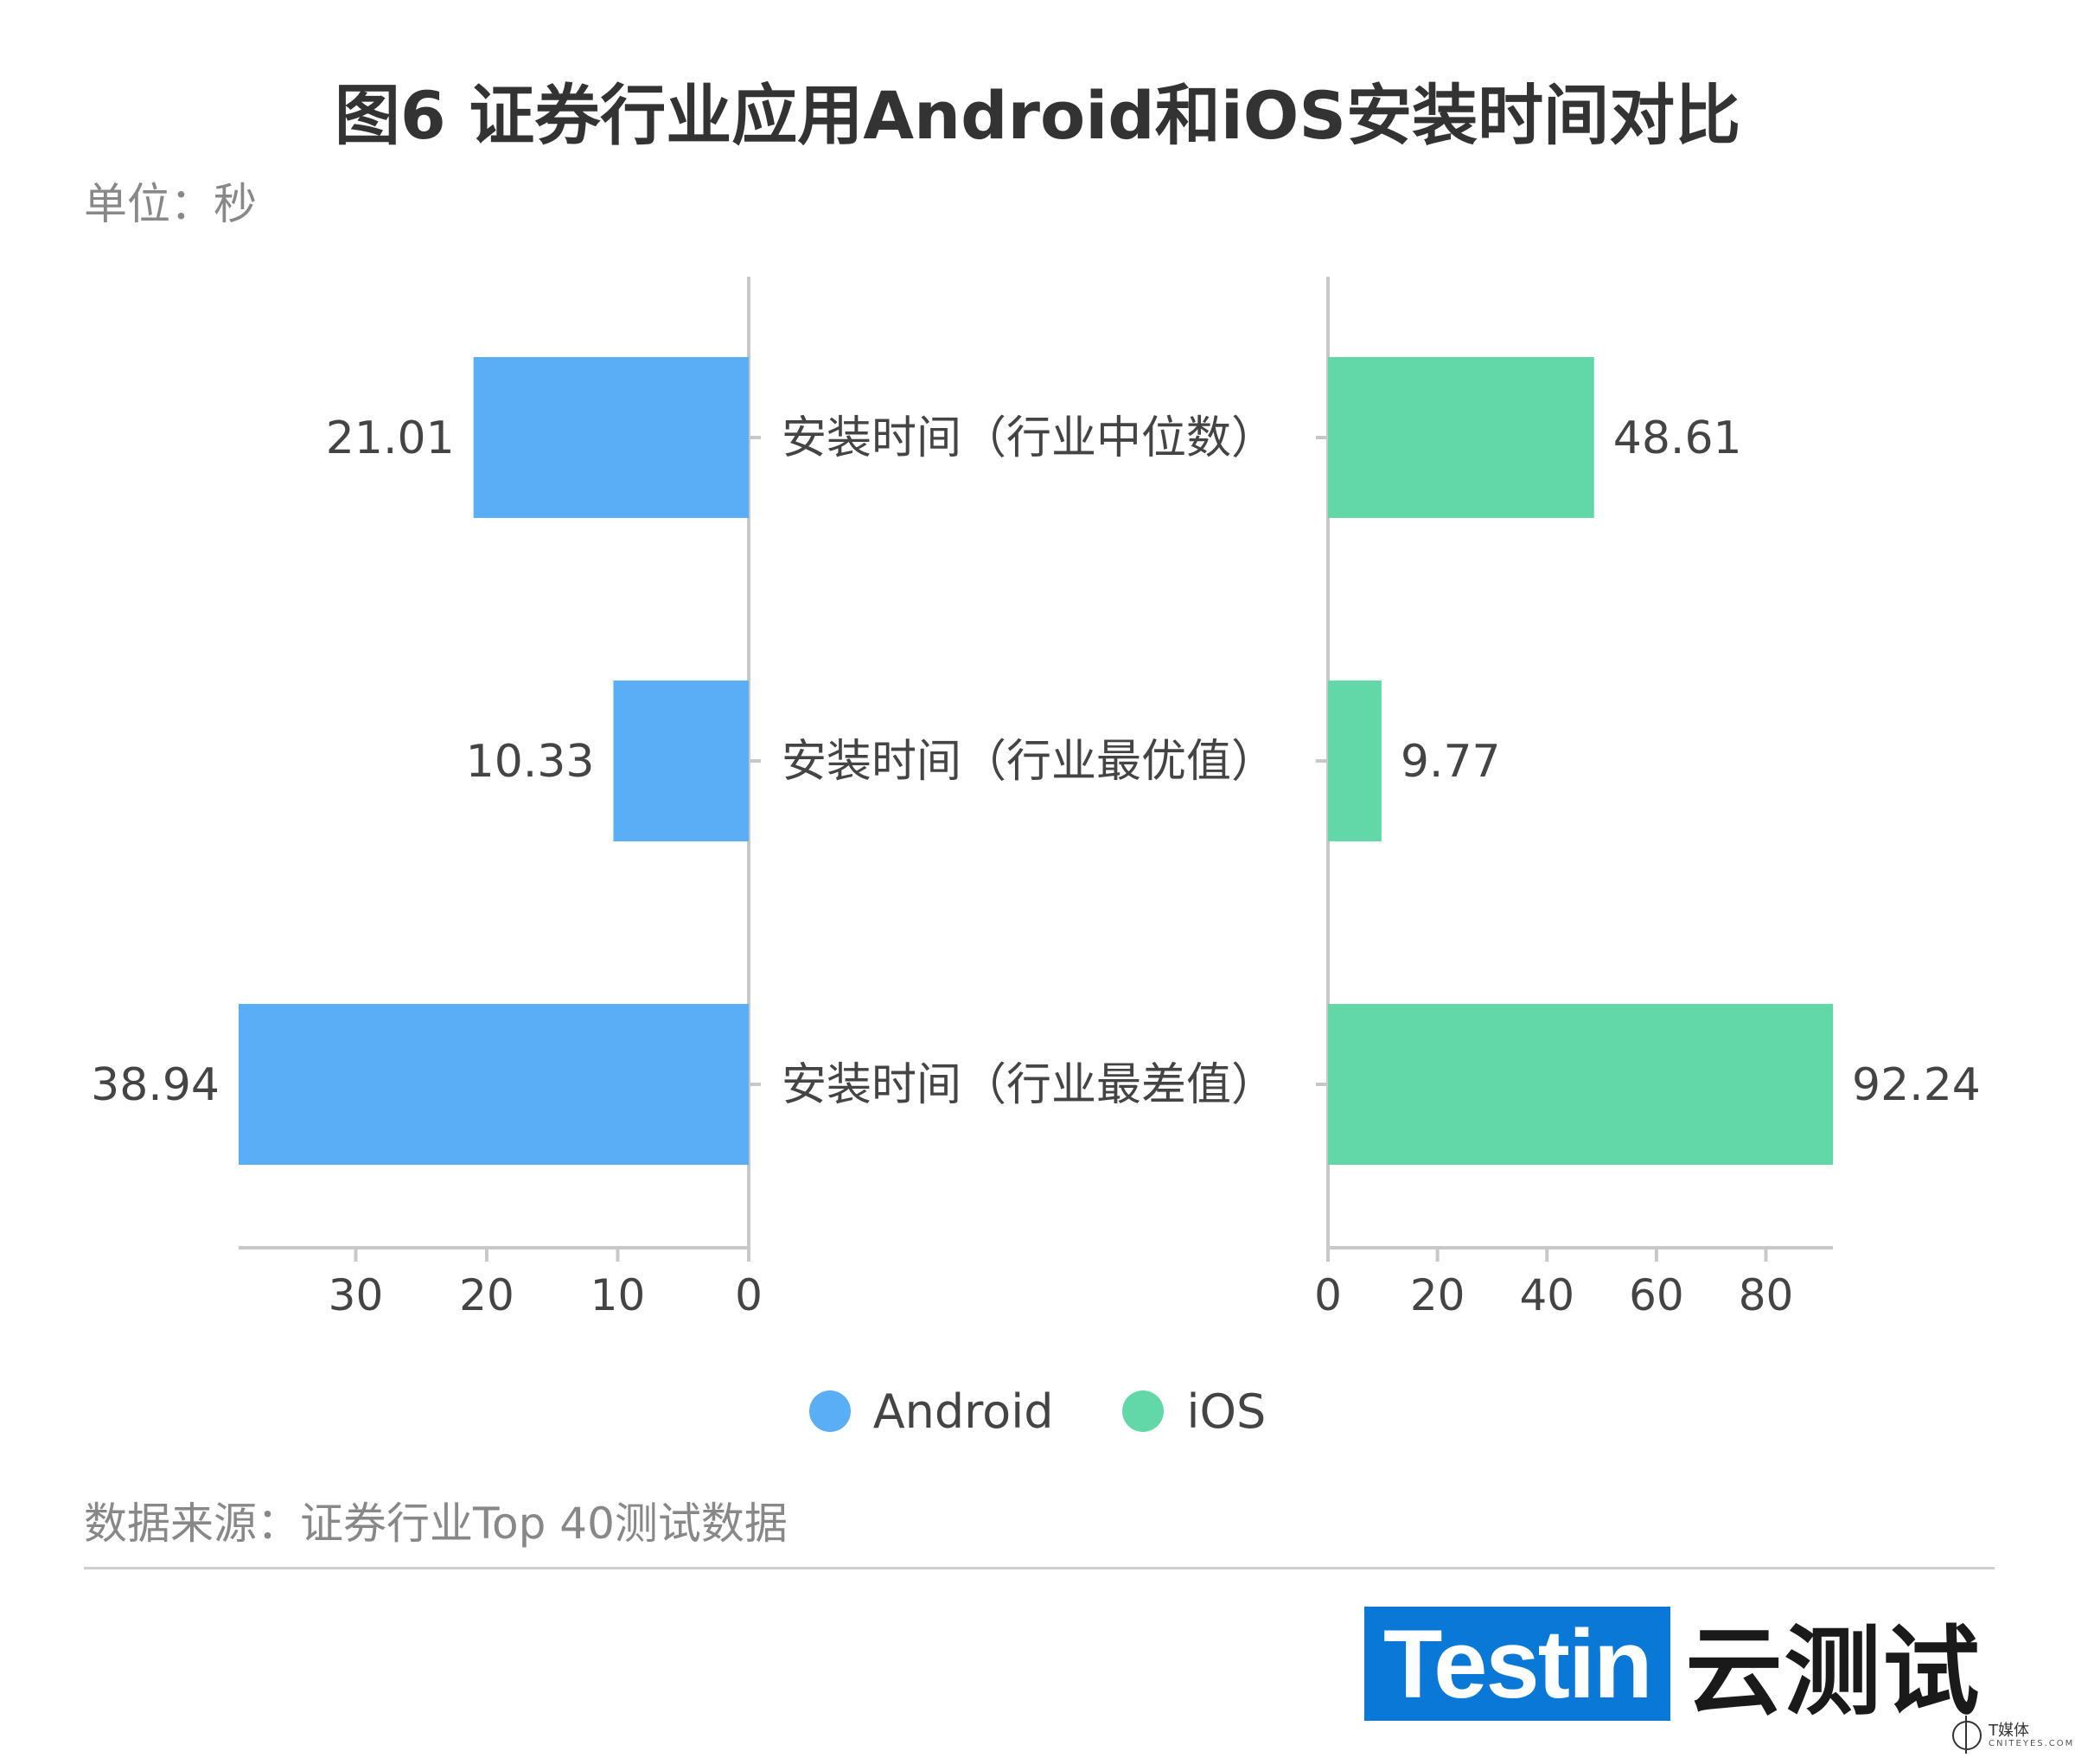 This screenshot has width=2075, height=1764. Describe the element at coordinates (1673, 1668) in the screenshot. I see `testin-logo: Testin 云测试` at that location.